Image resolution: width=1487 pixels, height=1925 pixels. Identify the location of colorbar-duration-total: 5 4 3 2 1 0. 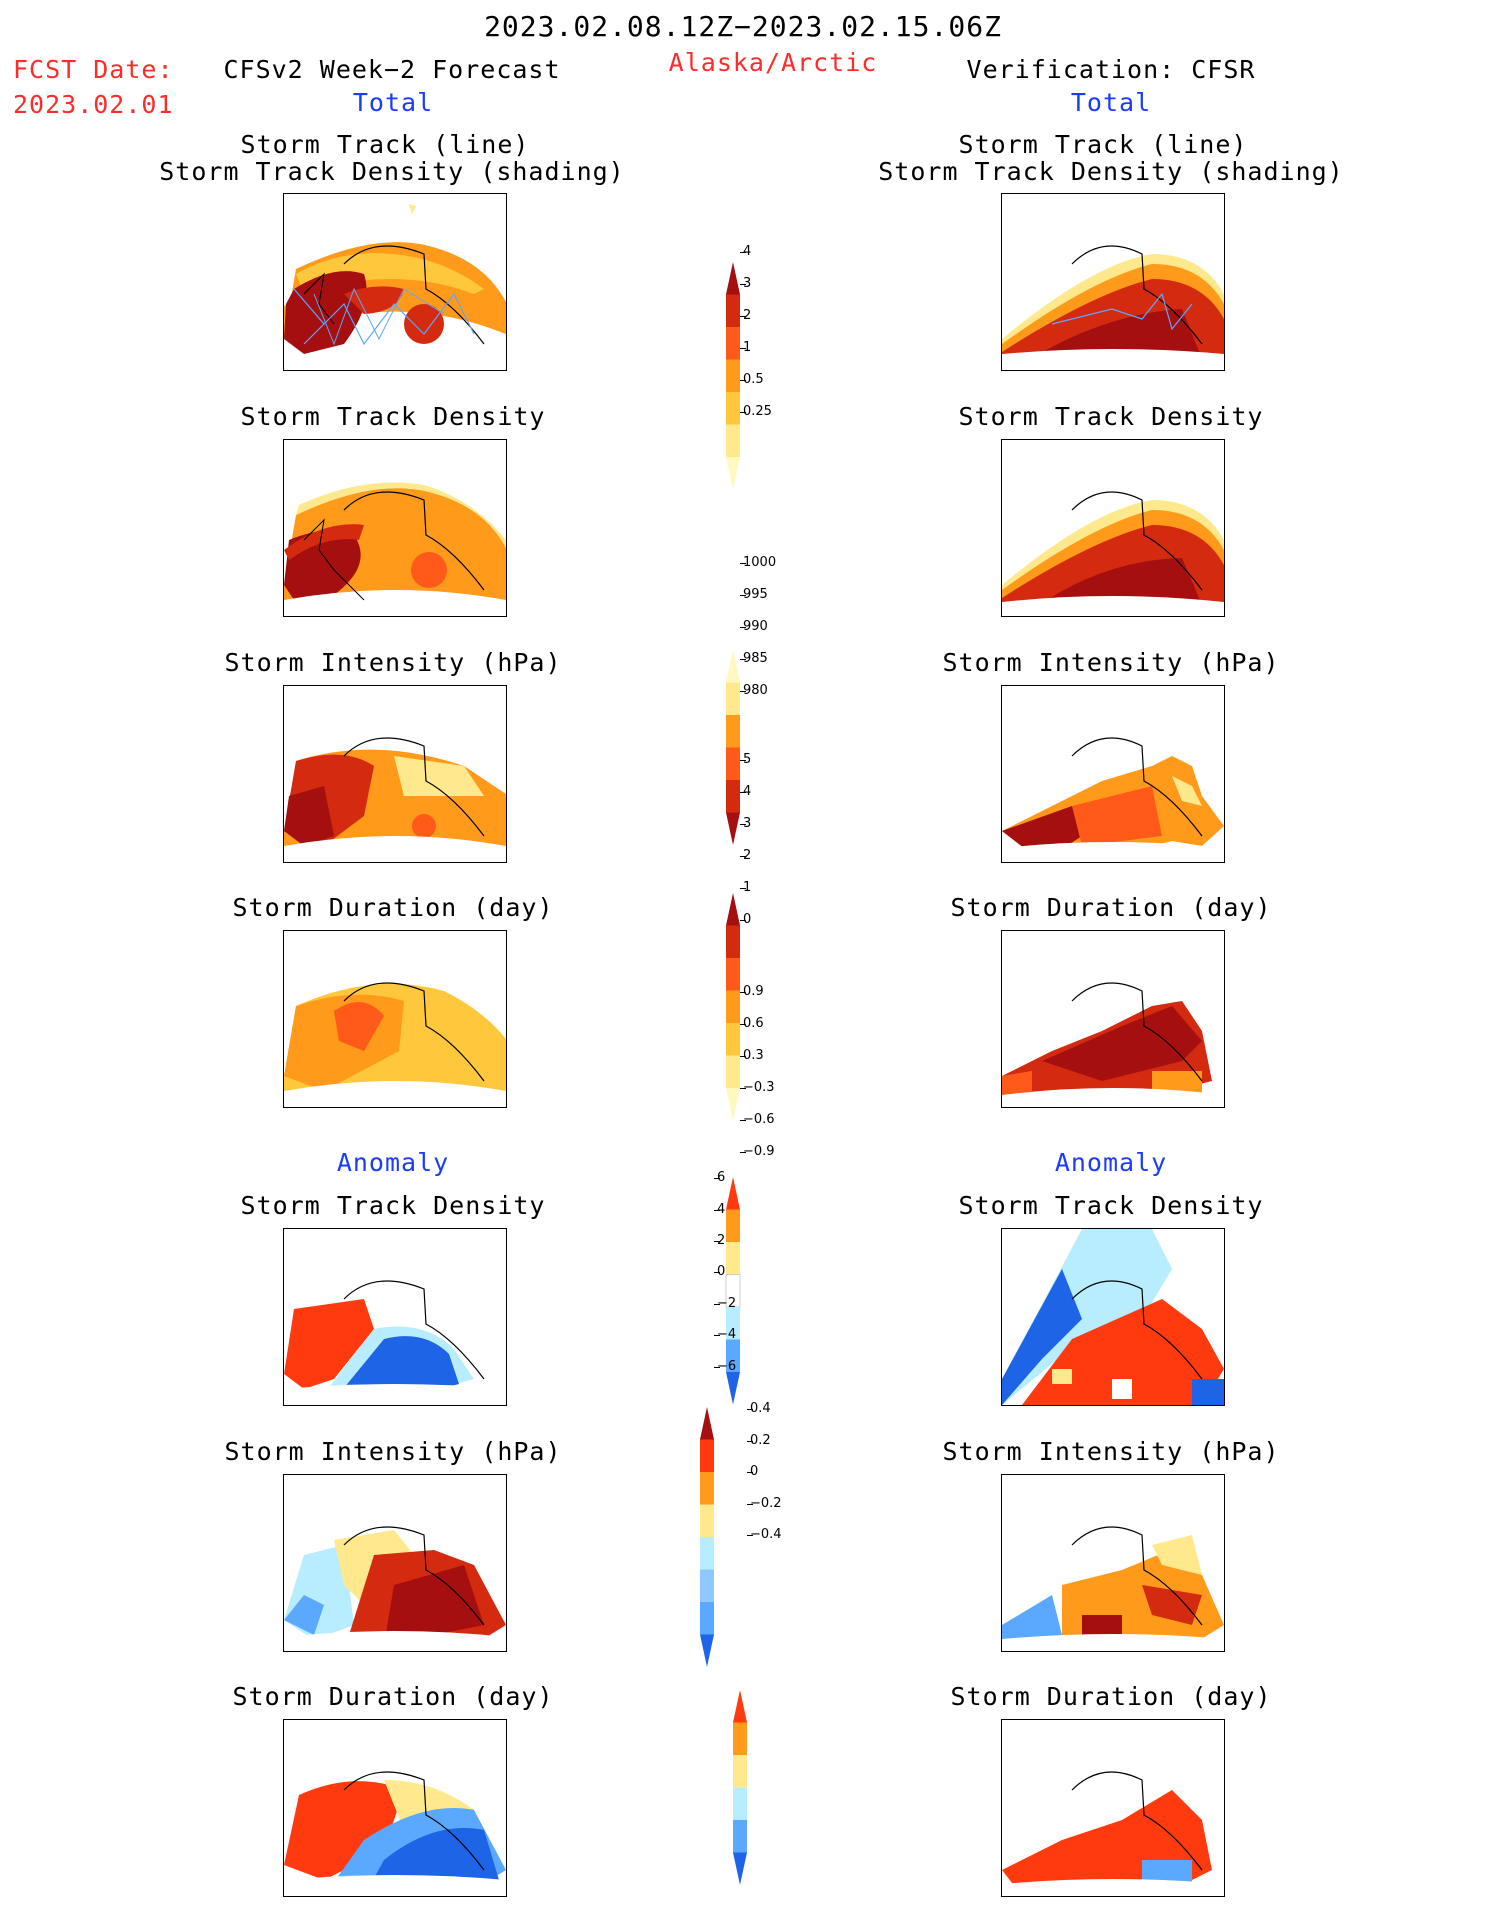
(738, 936).